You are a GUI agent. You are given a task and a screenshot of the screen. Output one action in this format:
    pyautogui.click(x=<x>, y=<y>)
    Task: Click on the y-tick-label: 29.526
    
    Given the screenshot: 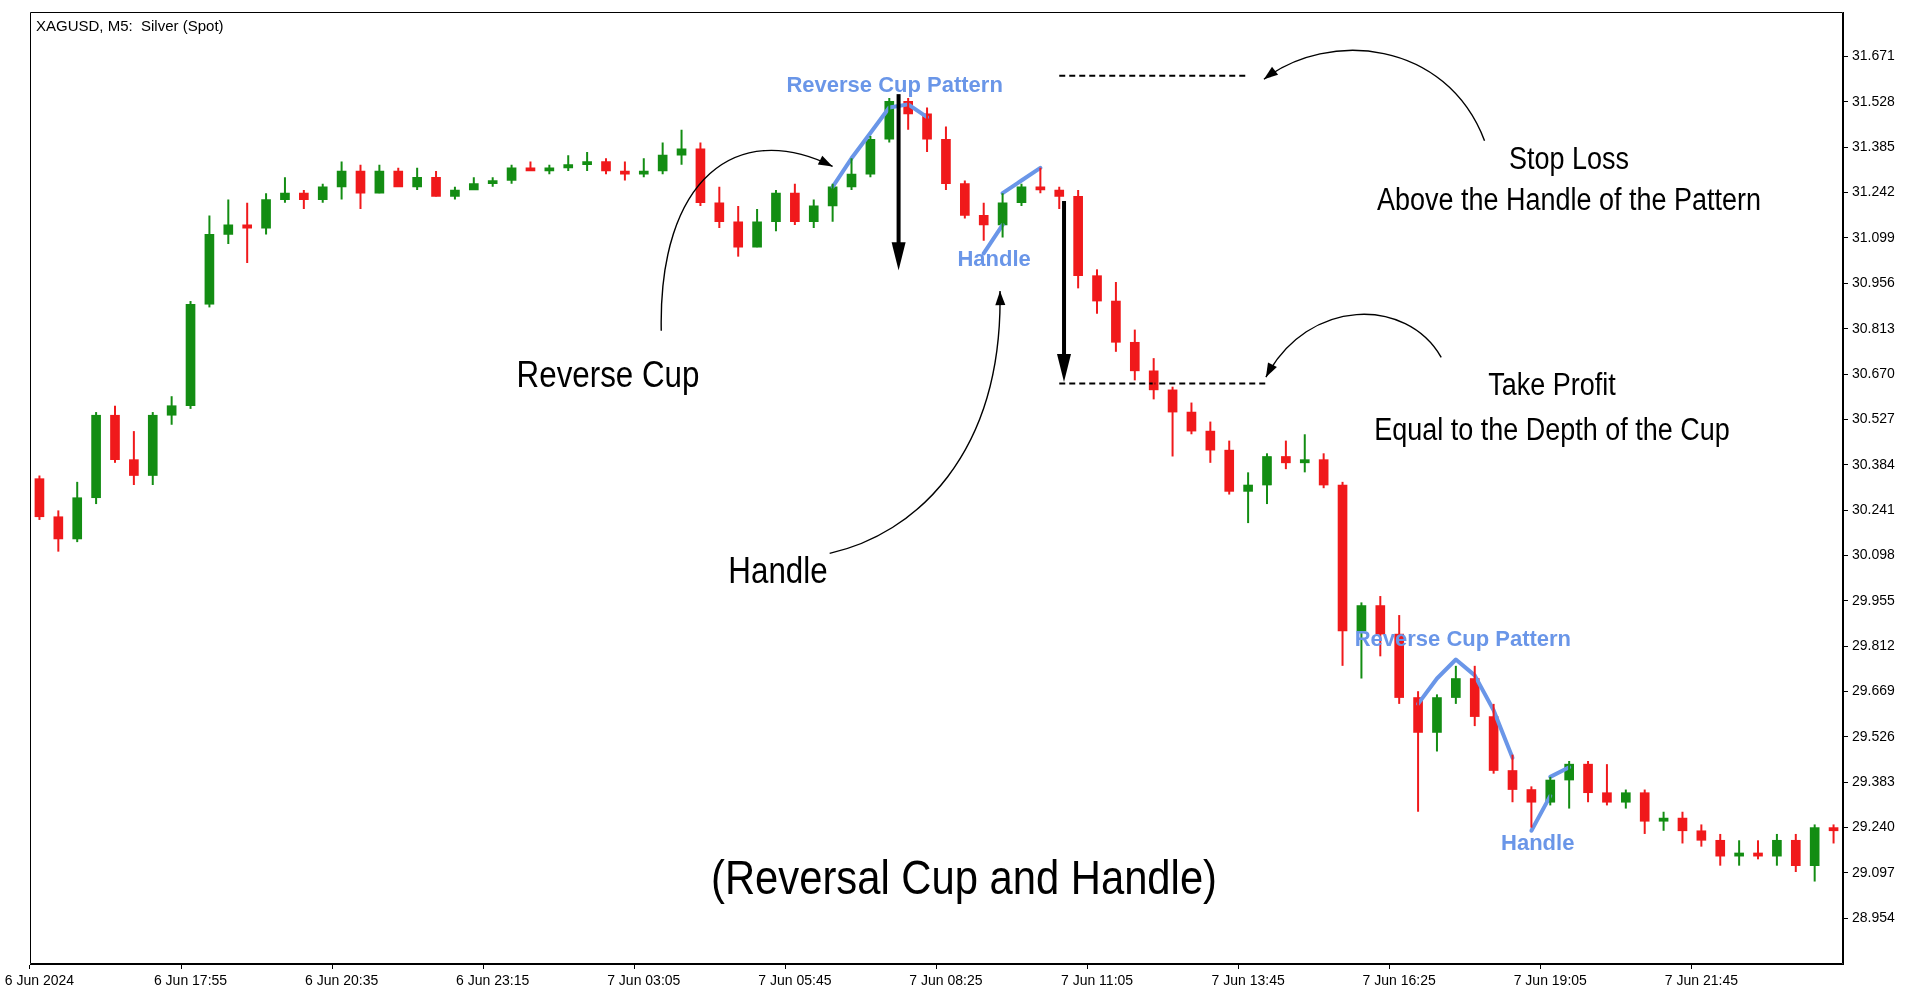 What is the action you would take?
    pyautogui.click(x=1874, y=735)
    